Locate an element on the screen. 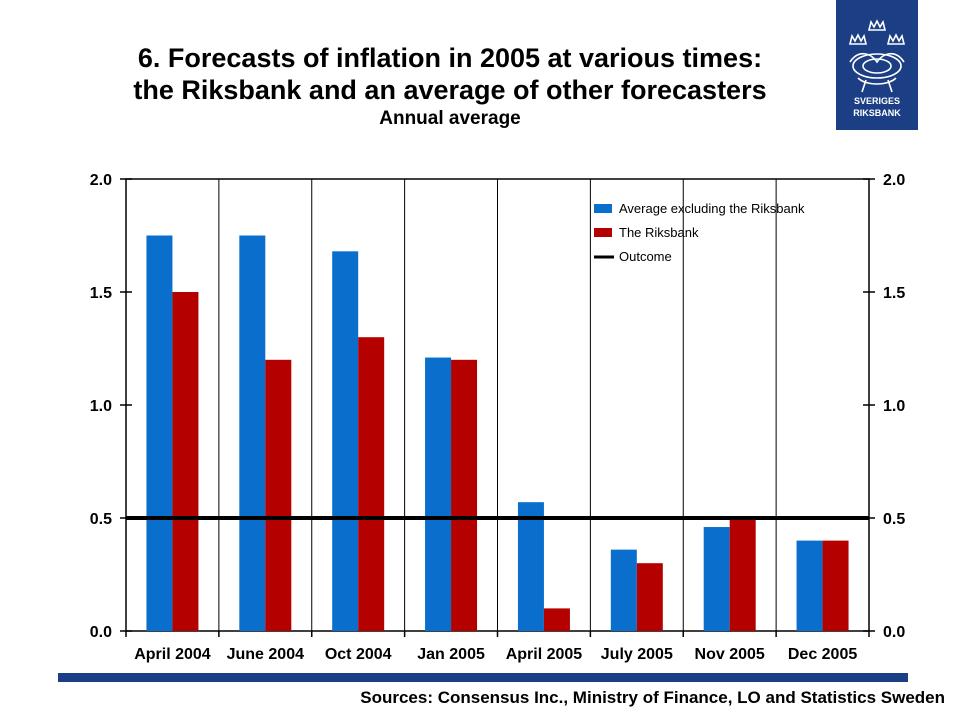 The height and width of the screenshot is (720, 960). riksbank-crest-icon: SVERIGES RIKSBANK is located at coordinates (877, 68).